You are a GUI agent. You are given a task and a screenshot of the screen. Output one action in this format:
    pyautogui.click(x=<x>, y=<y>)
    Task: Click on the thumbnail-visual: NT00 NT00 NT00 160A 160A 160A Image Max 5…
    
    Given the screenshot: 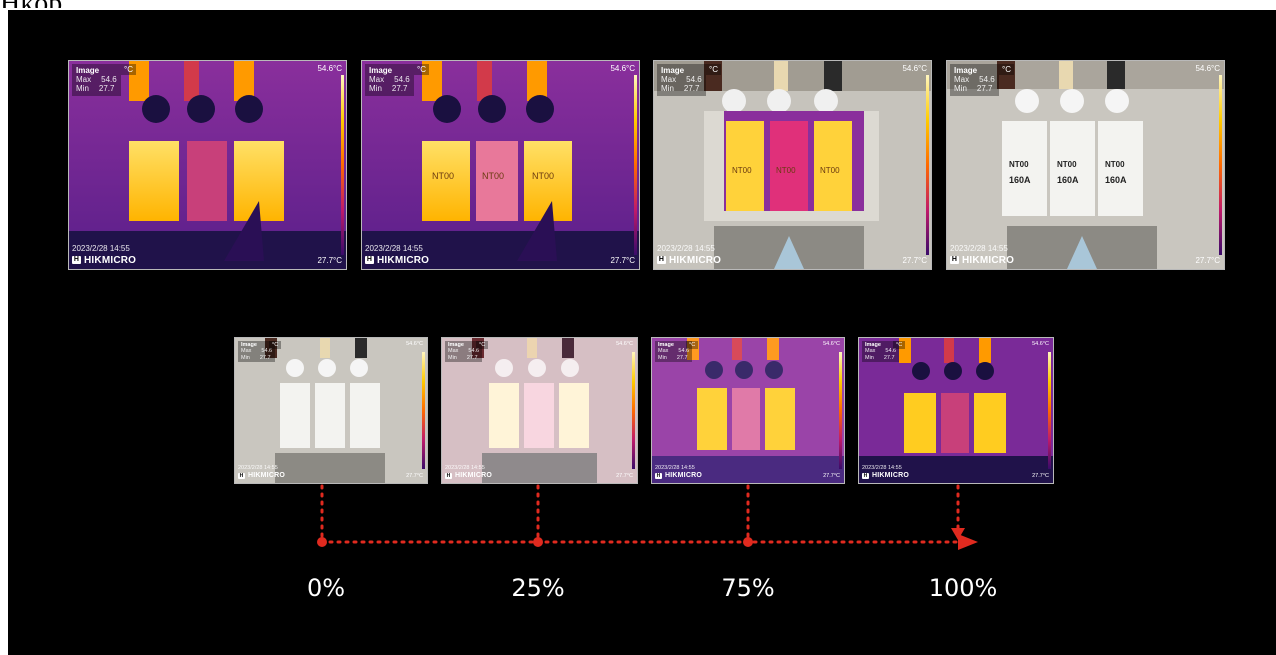 What is the action you would take?
    pyautogui.click(x=1085, y=165)
    